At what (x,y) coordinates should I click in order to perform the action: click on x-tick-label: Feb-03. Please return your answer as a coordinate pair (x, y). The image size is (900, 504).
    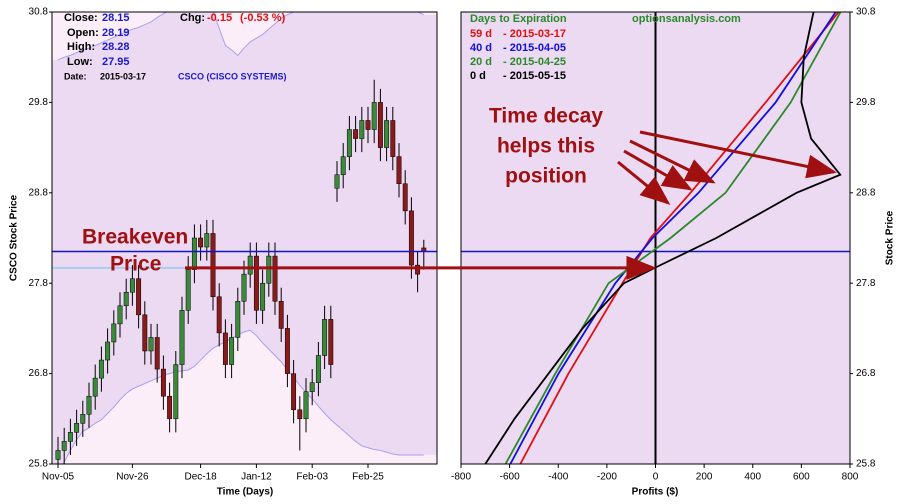
    Looking at the image, I should click on (312, 477).